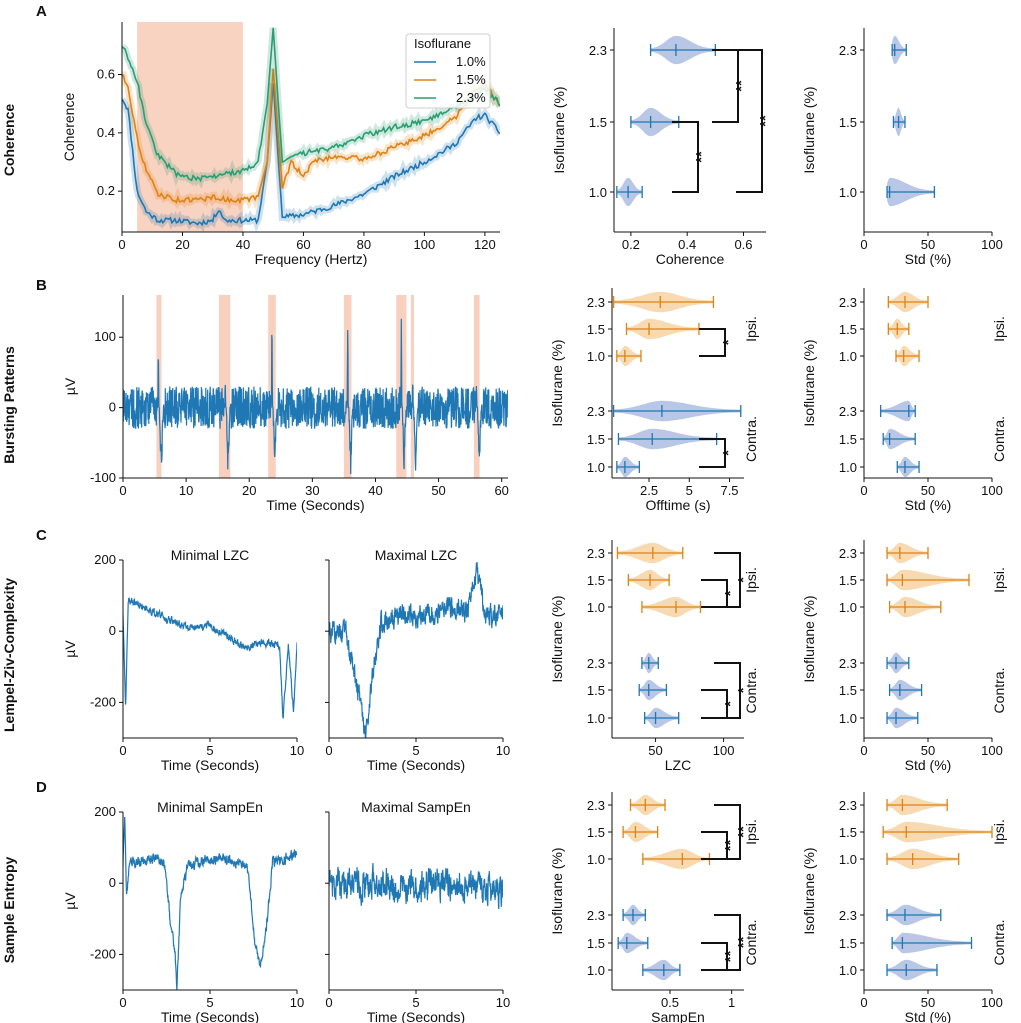 The image size is (1021, 1023). Describe the element at coordinates (471, 97) in the screenshot. I see `legend-entry: 2.3%` at that location.